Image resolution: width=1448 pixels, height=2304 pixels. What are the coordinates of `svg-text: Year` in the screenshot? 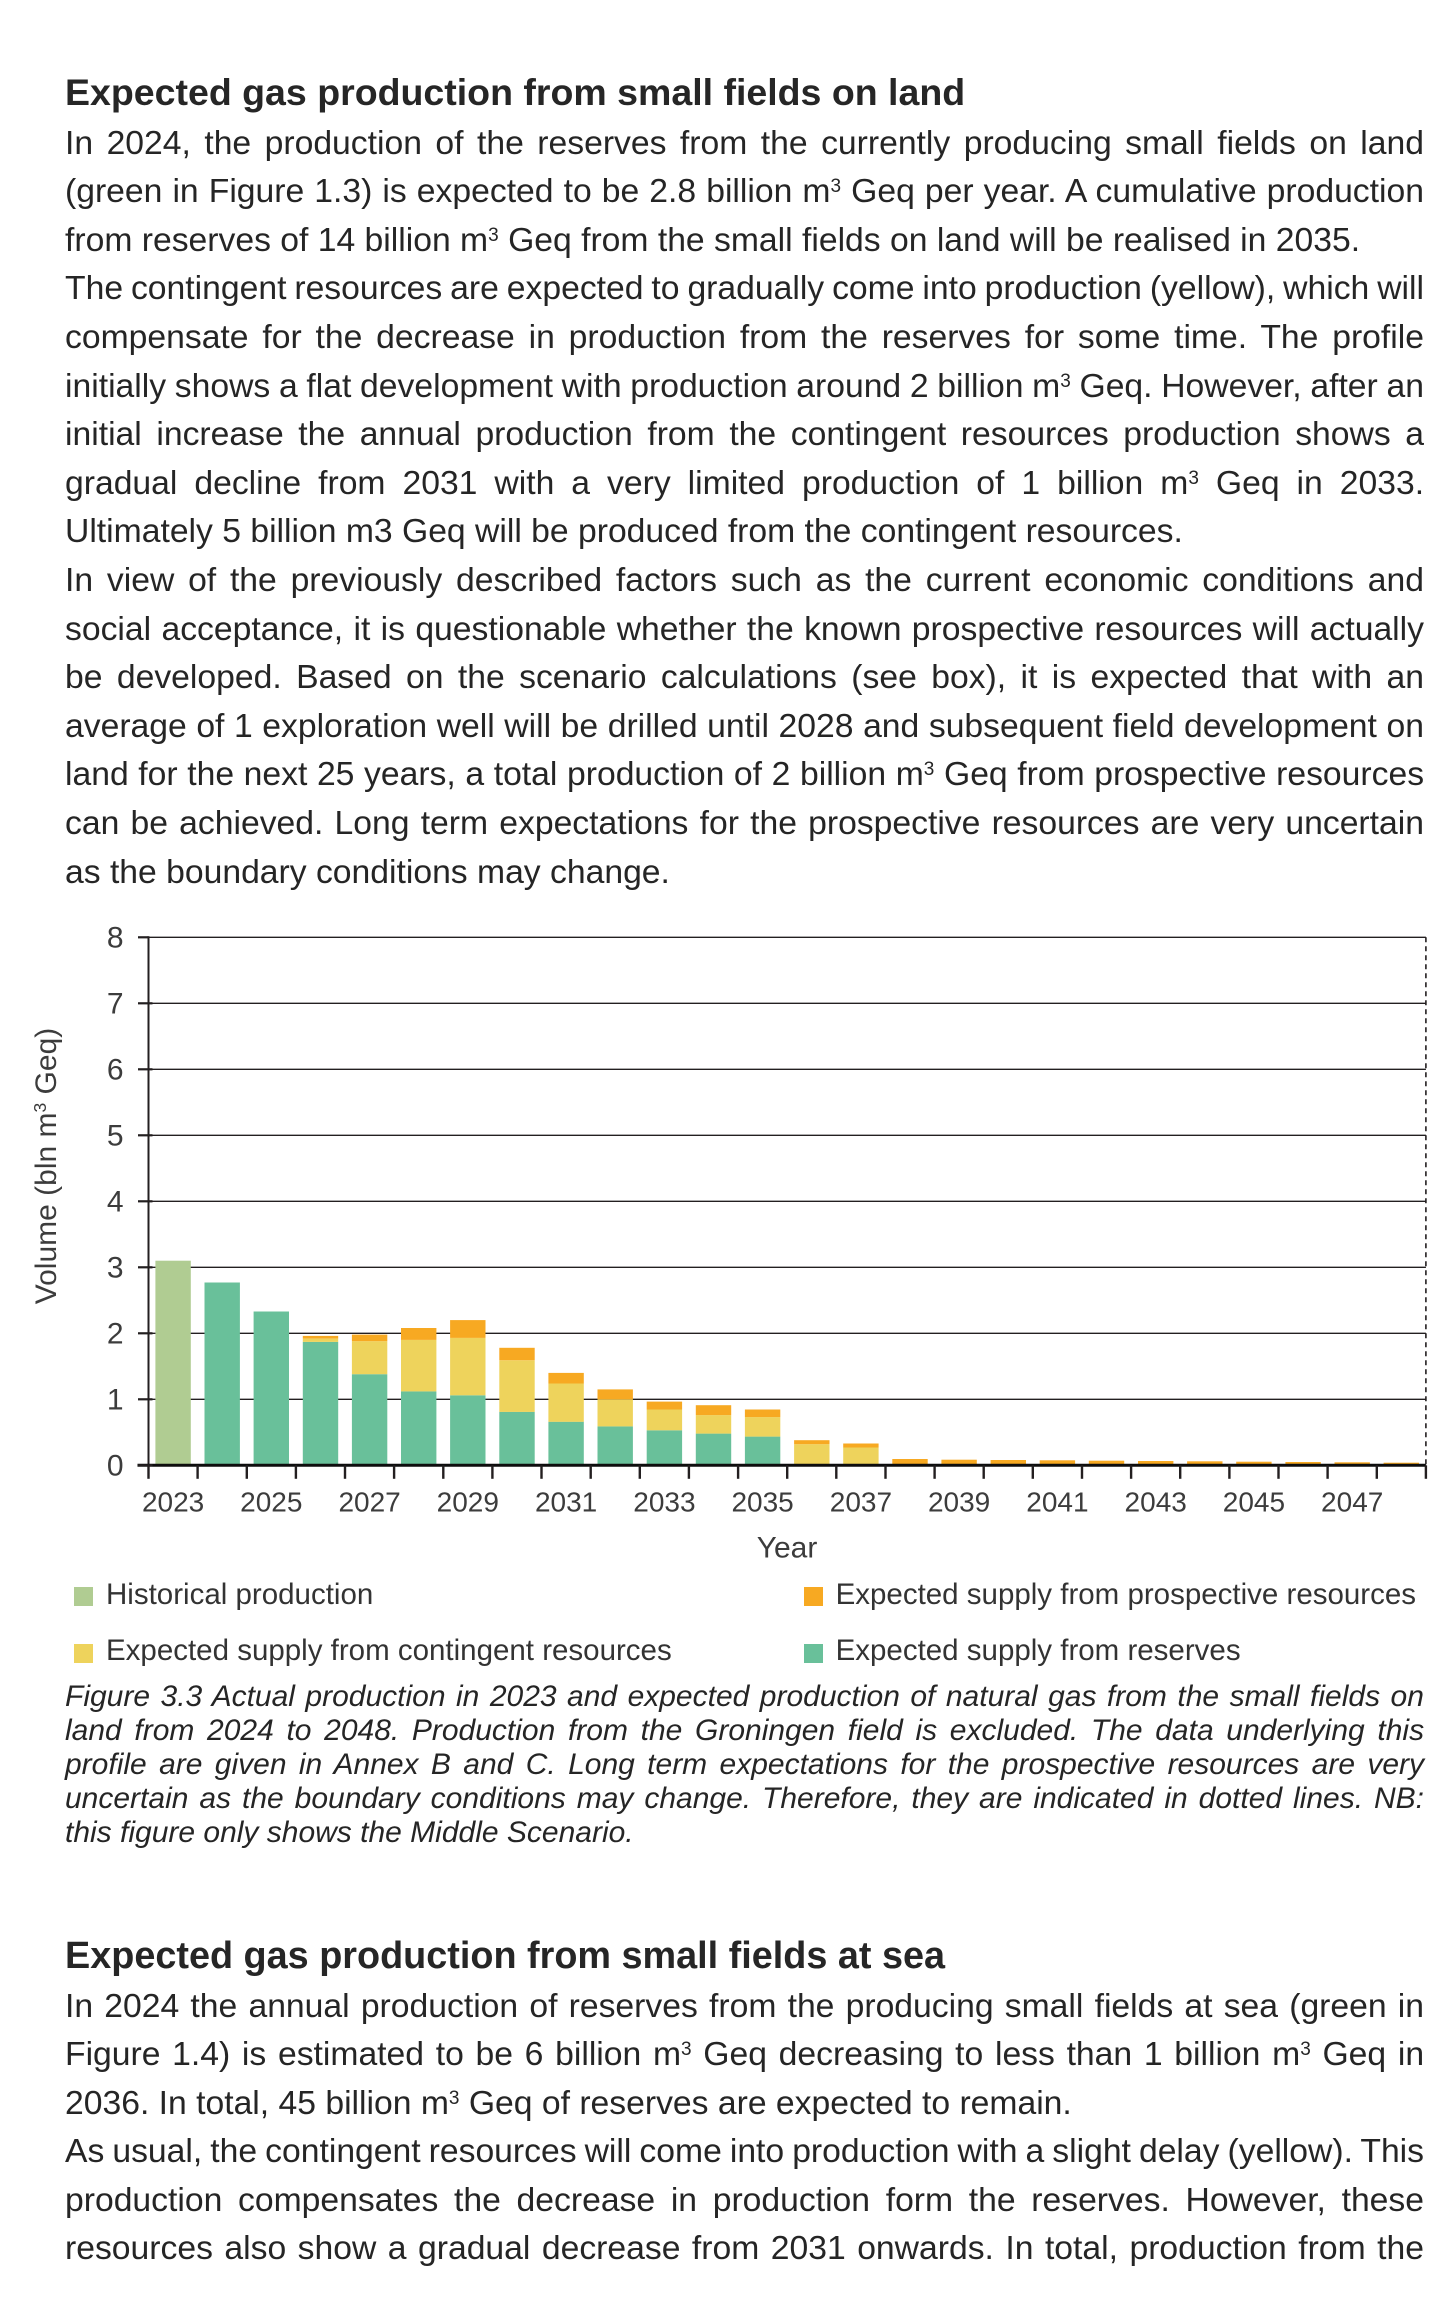 It's located at (787, 1547).